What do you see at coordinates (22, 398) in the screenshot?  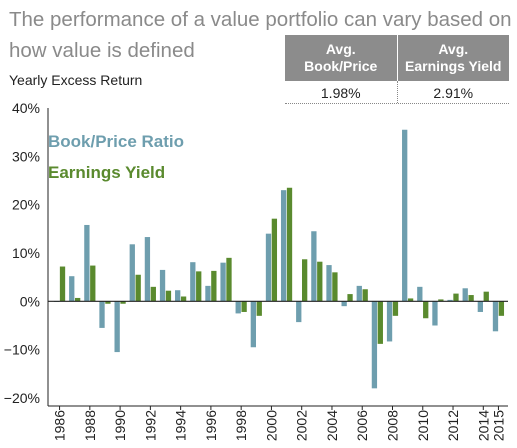 I see `y-tick-label: −20%` at bounding box center [22, 398].